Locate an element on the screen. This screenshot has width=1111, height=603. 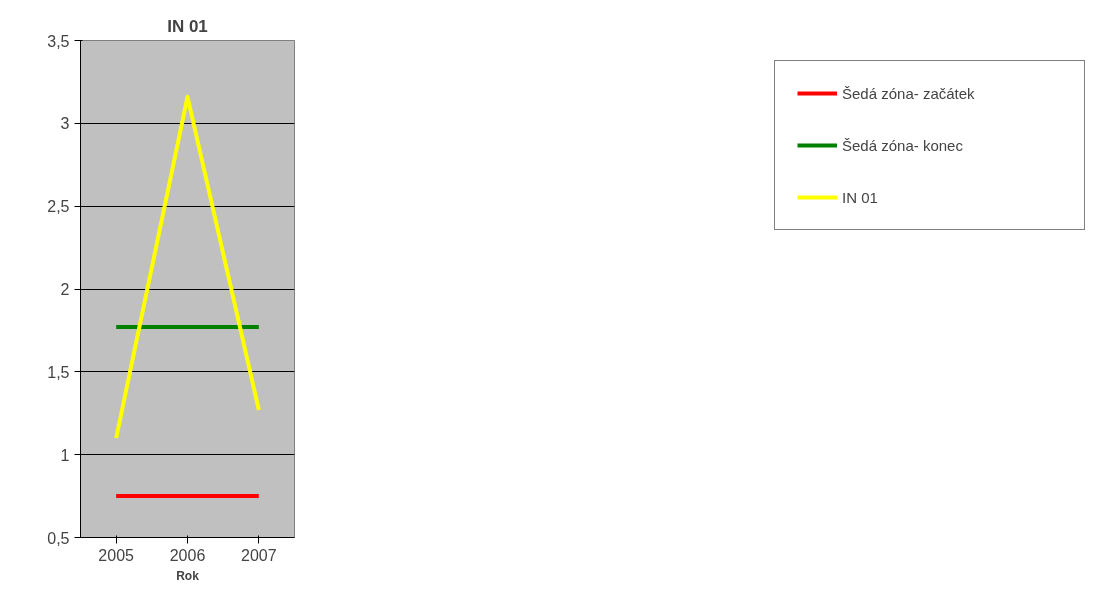
y-tick-label: 3 is located at coordinates (65, 124).